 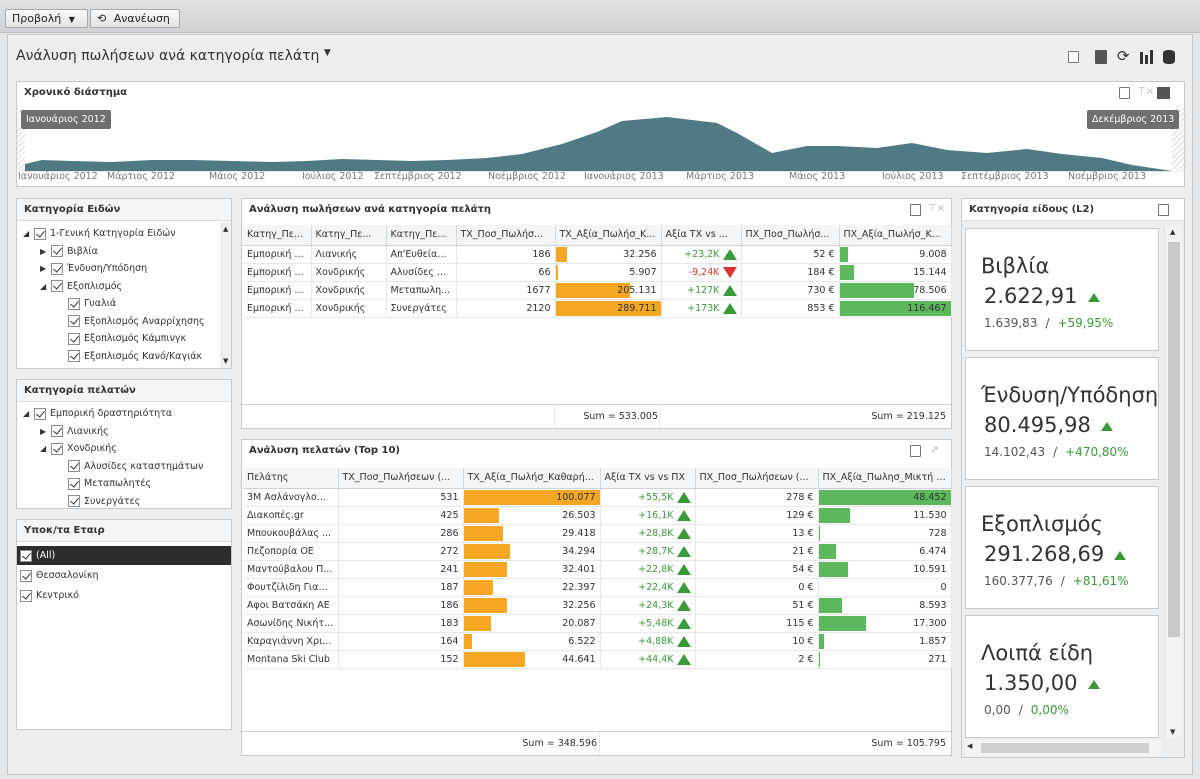 I want to click on table-row: Καραγιάννη Χρι... 164 6.522 +4,88K 10 € 1.857, so click(x=597, y=641).